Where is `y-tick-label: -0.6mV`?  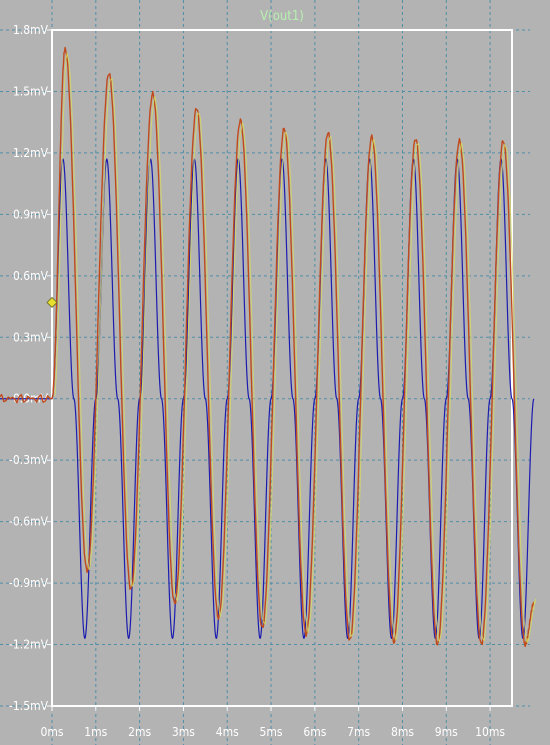
y-tick-label: -0.6mV is located at coordinates (29, 522).